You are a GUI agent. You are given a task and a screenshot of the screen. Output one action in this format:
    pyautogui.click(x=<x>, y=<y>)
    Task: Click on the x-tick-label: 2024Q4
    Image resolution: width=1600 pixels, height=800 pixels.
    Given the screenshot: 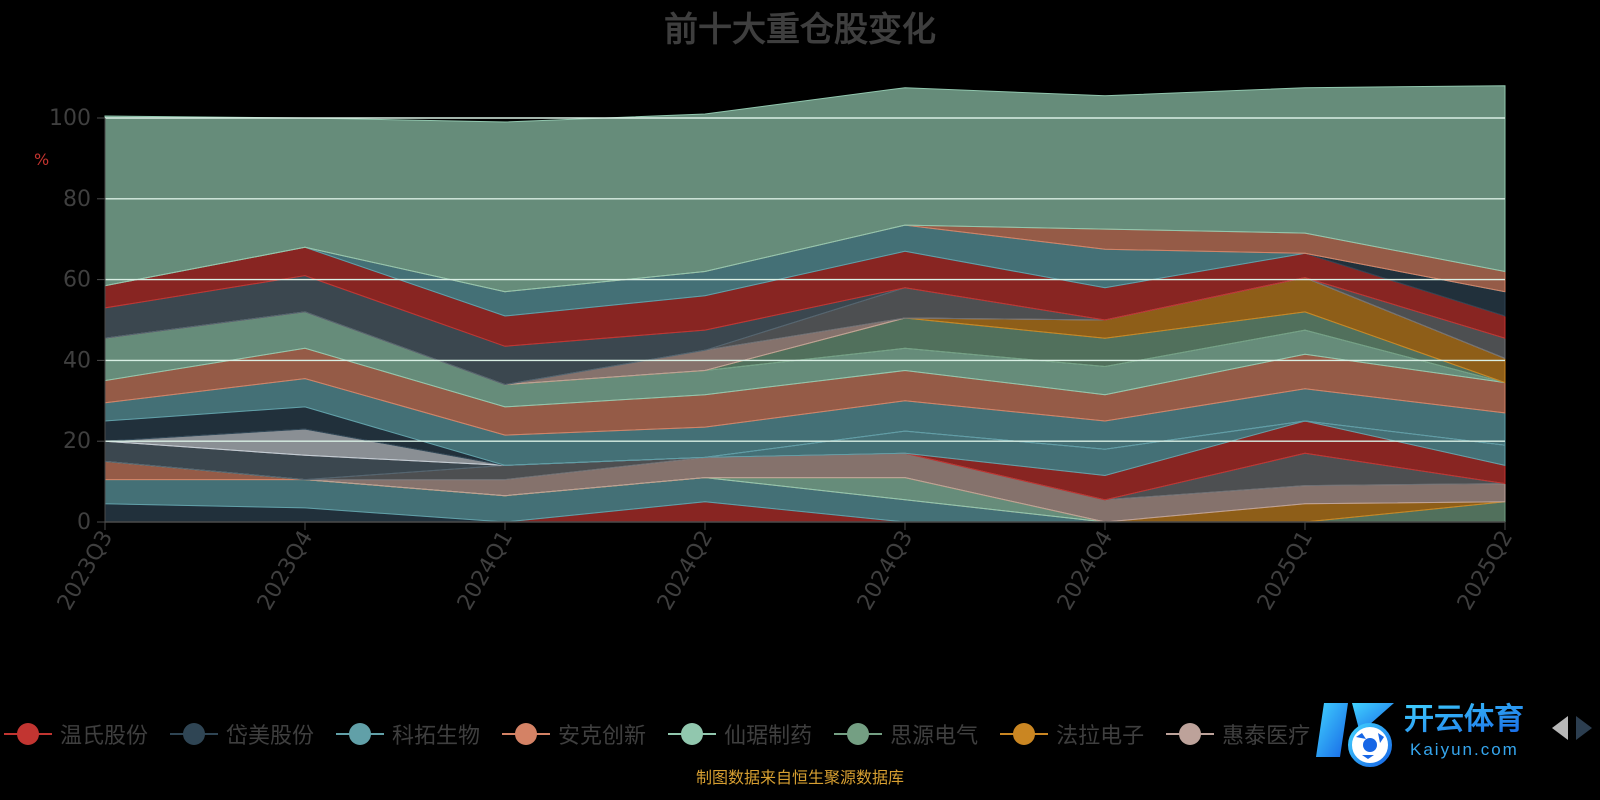 What is the action you would take?
    pyautogui.click(x=1085, y=571)
    